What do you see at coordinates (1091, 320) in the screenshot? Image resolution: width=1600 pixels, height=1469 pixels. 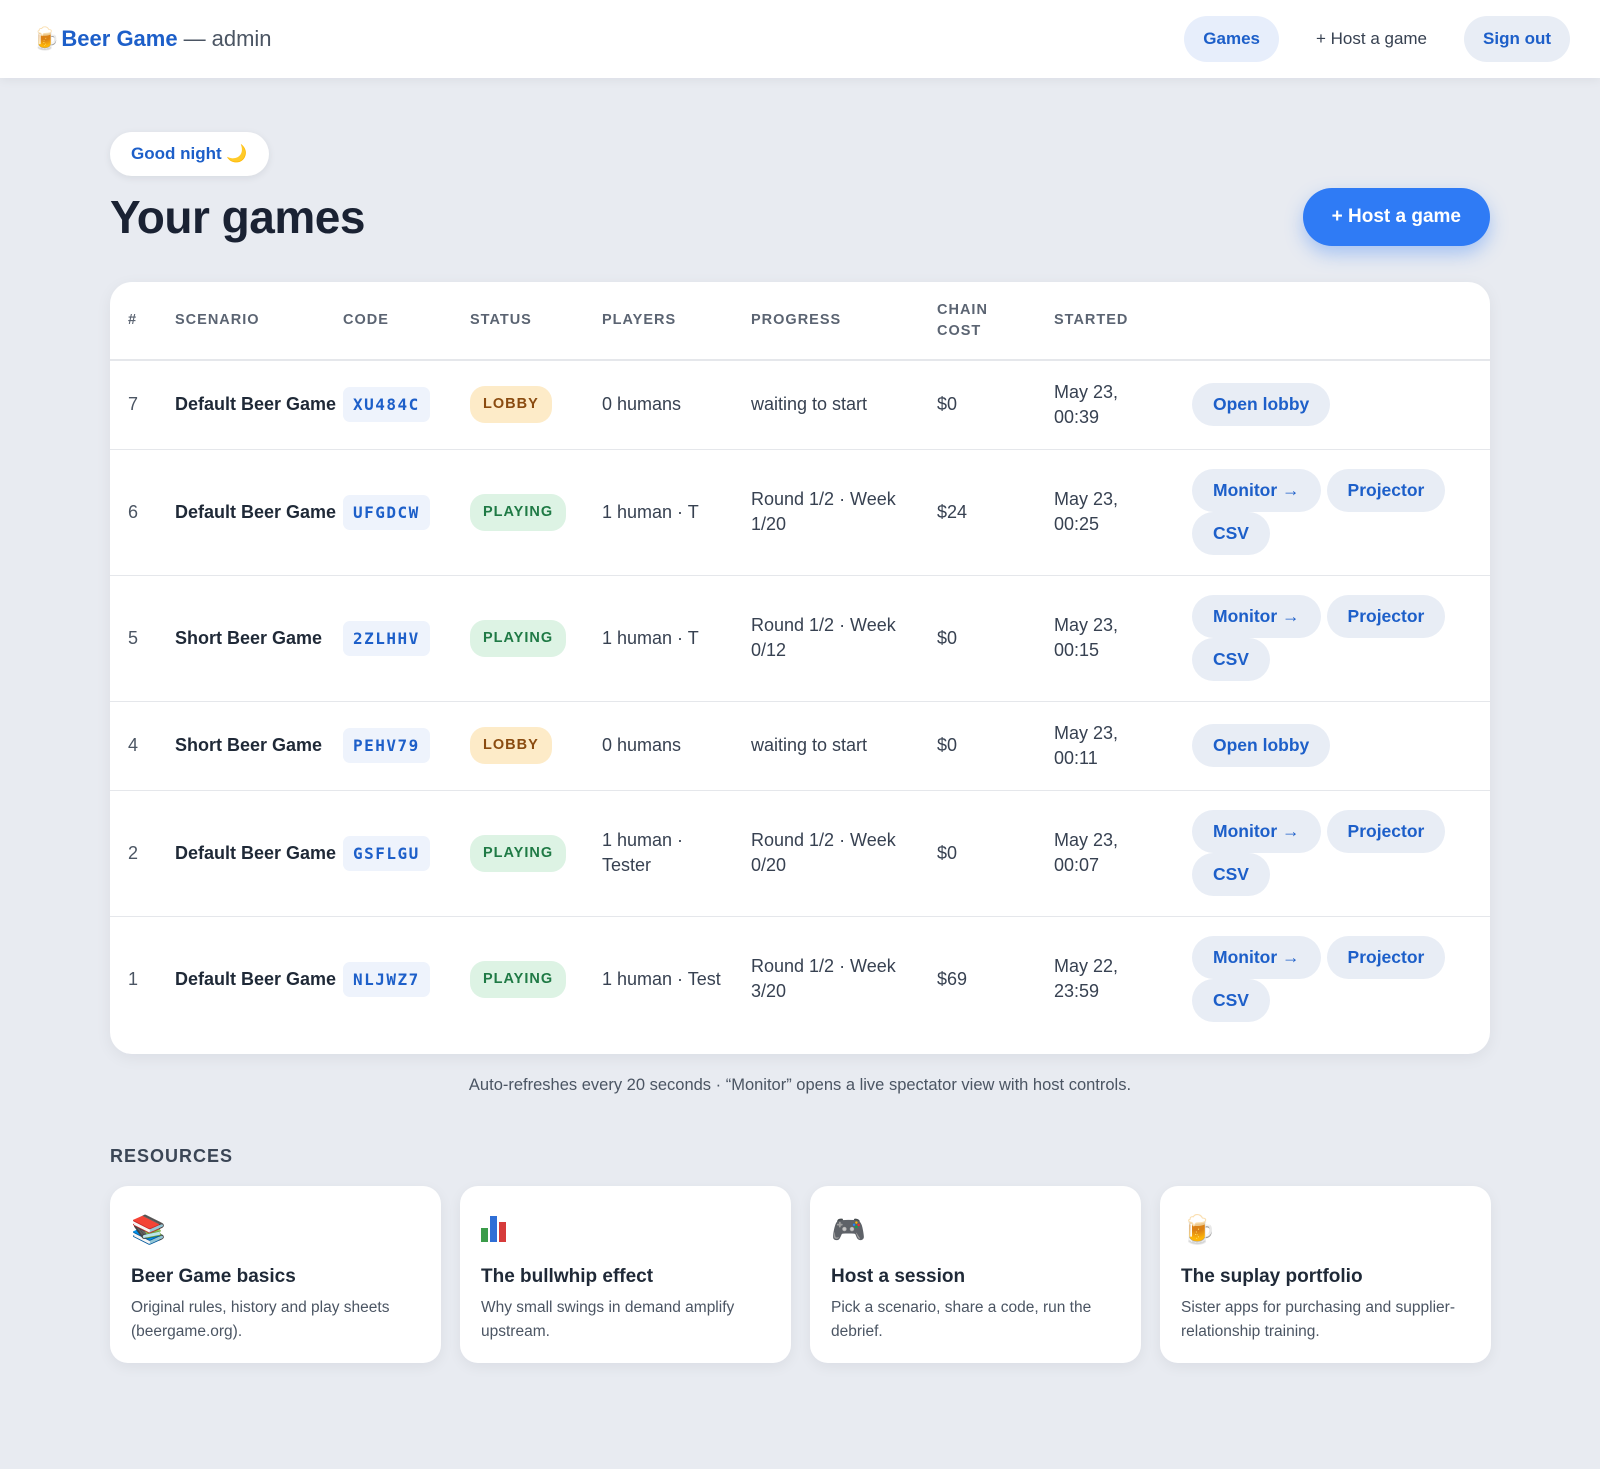 I see `col-header-started: STARTED` at bounding box center [1091, 320].